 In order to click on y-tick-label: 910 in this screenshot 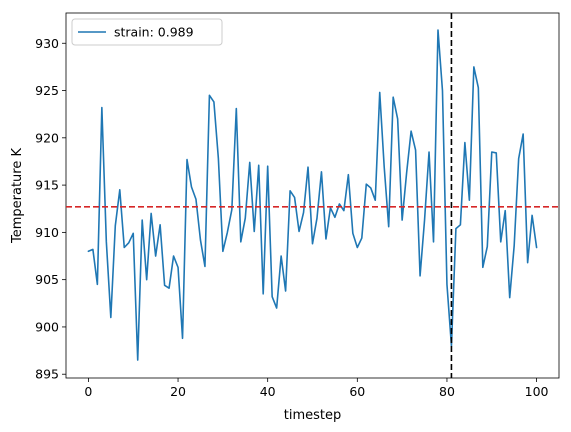, I will do `click(47, 232)`.